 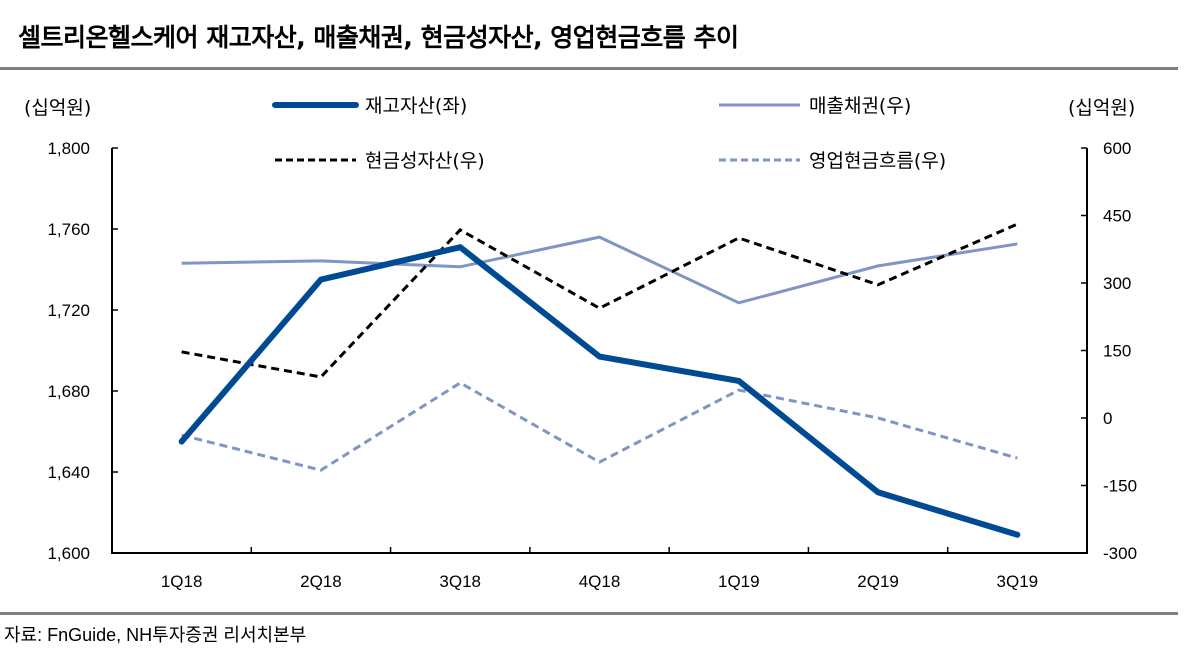 What do you see at coordinates (416, 106) in the screenshot?
I see `legend-label-inventory: 재고자산(좌)` at bounding box center [416, 106].